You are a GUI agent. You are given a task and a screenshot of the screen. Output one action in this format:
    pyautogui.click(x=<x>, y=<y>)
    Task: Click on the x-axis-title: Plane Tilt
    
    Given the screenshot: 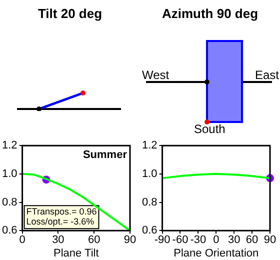 What is the action you would take?
    pyautogui.click(x=76, y=253)
    